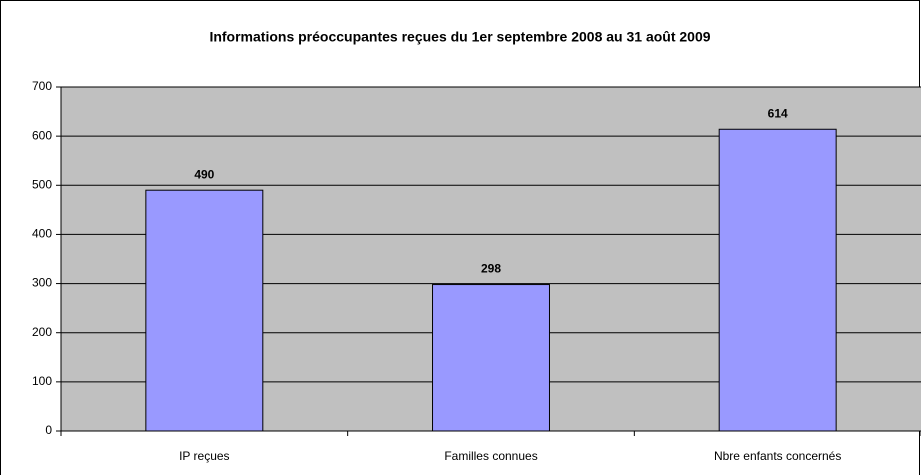 Image resolution: width=921 pixels, height=475 pixels. What do you see at coordinates (490, 456) in the screenshot?
I see `x-tick-label: Familles connues` at bounding box center [490, 456].